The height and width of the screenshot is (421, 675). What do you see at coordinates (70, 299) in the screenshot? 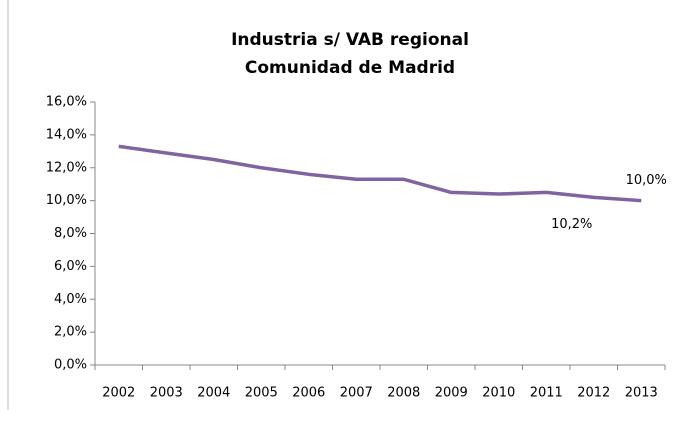
I see `y-tick-label: 4,0%` at bounding box center [70, 299].